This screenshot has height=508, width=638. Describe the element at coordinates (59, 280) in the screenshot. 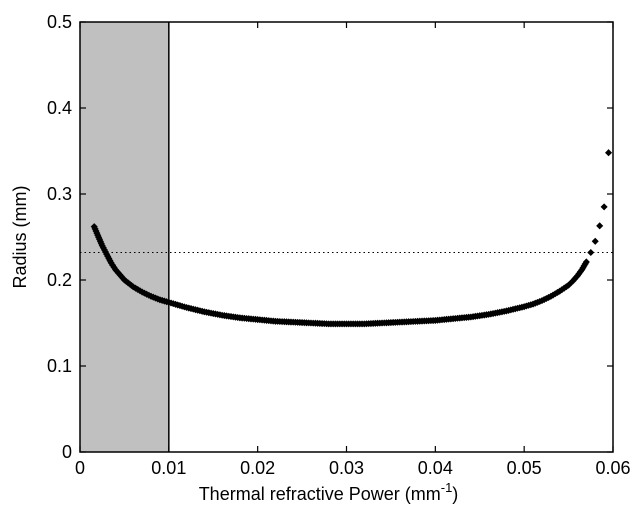

I see `y-tick-label: 0.2` at that location.